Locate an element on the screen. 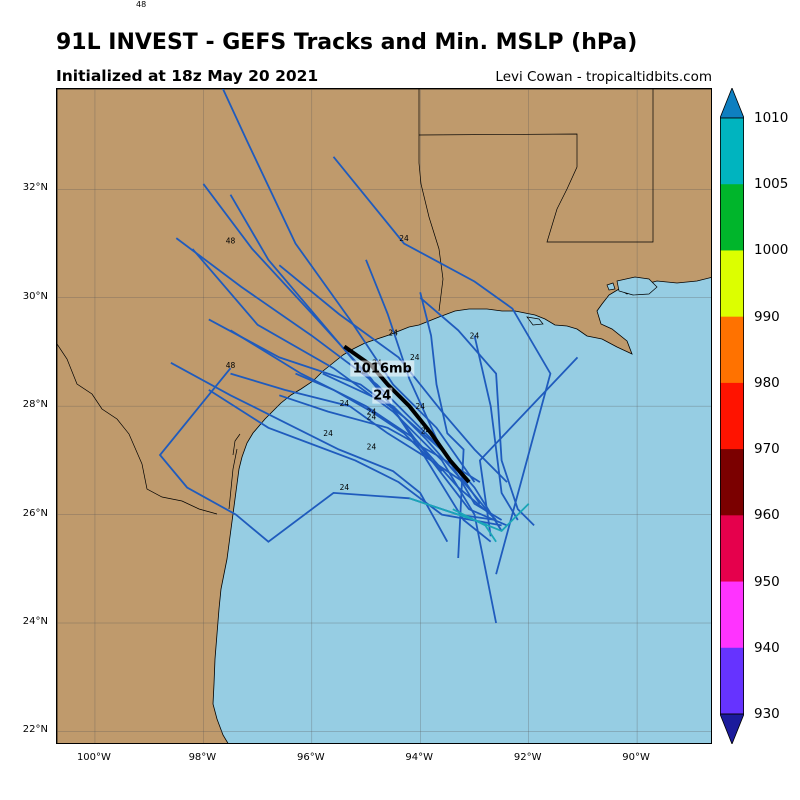  lon-tick-label: 92°W is located at coordinates (527, 757).